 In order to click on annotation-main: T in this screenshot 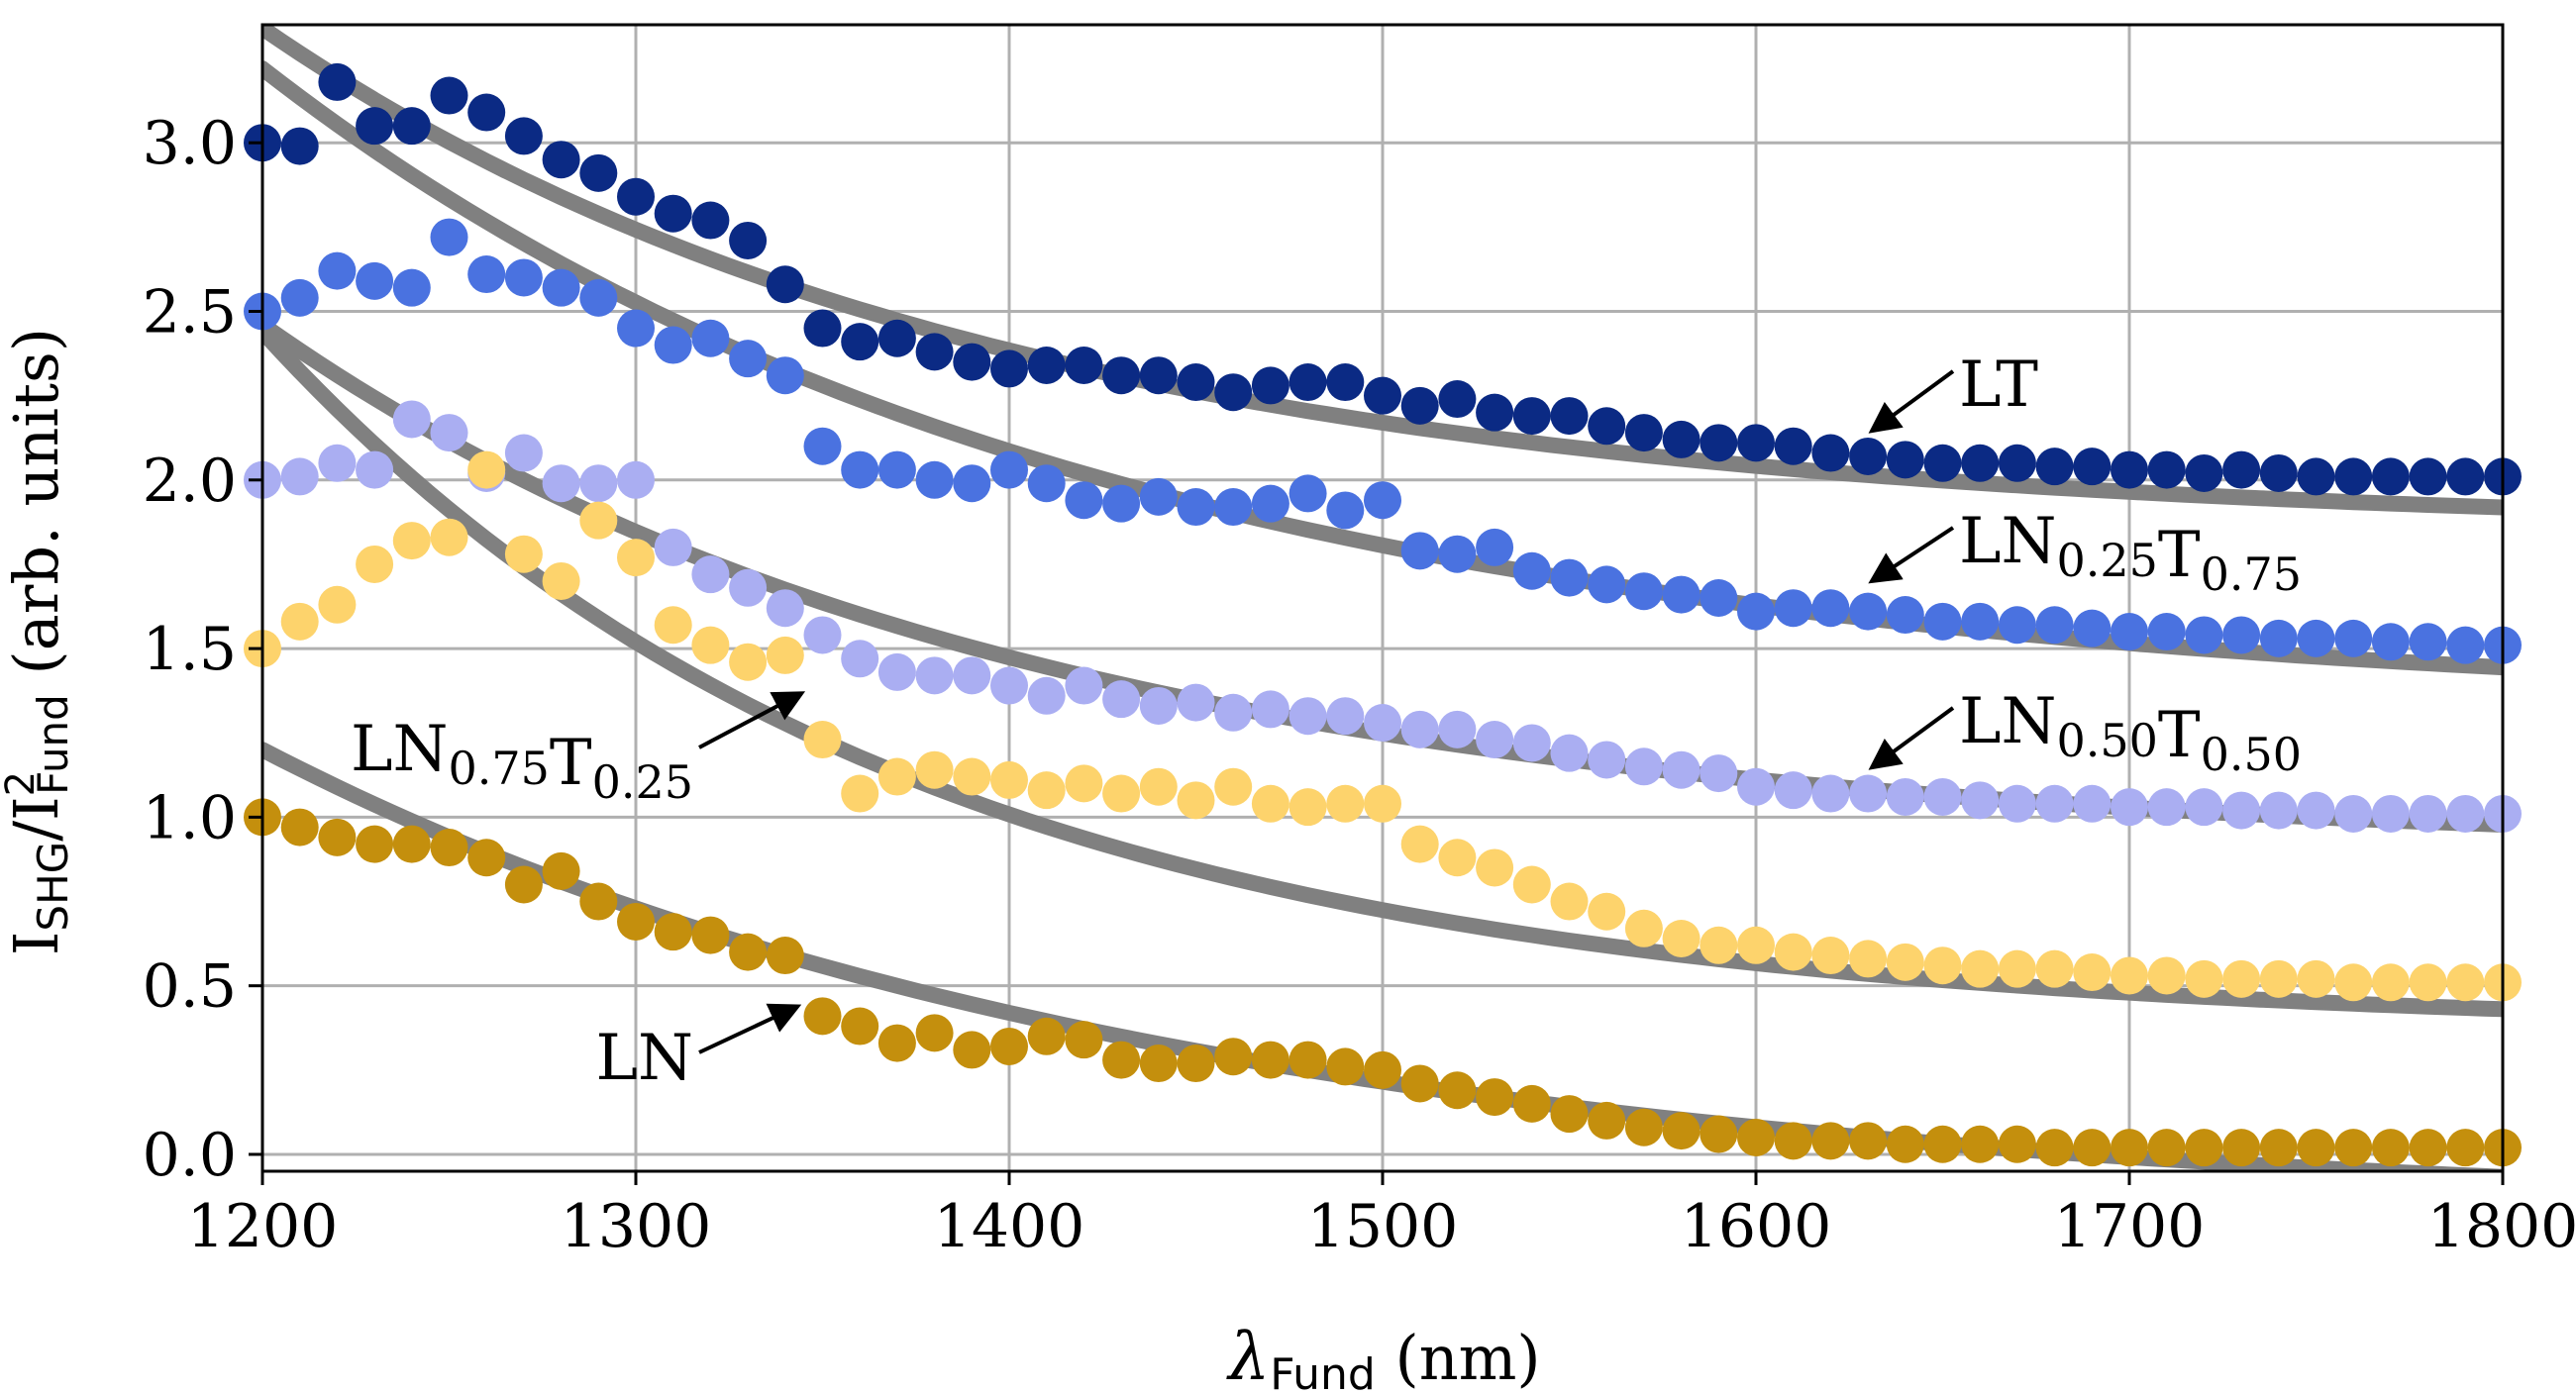, I will do `click(2179, 555)`.